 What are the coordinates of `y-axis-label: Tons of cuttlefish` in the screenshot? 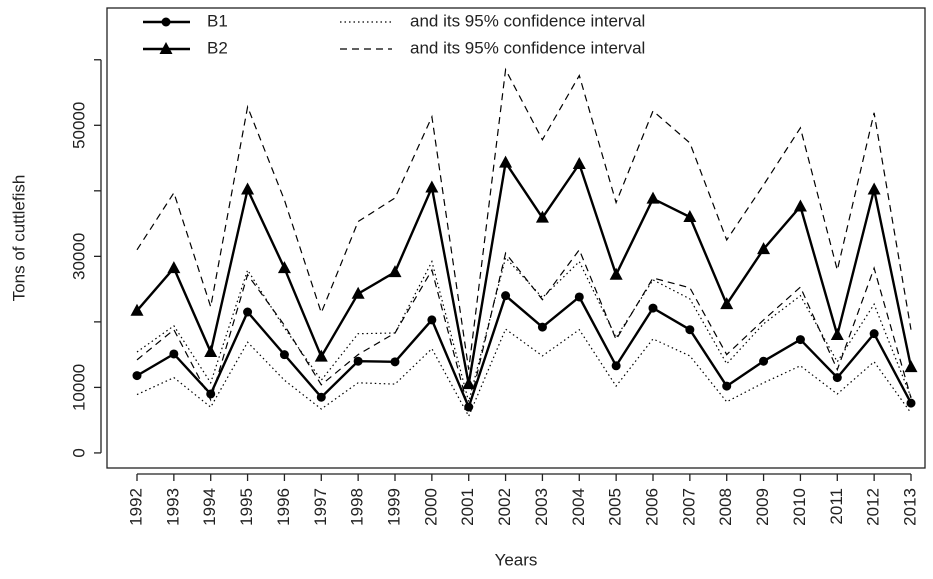 It's located at (18, 238).